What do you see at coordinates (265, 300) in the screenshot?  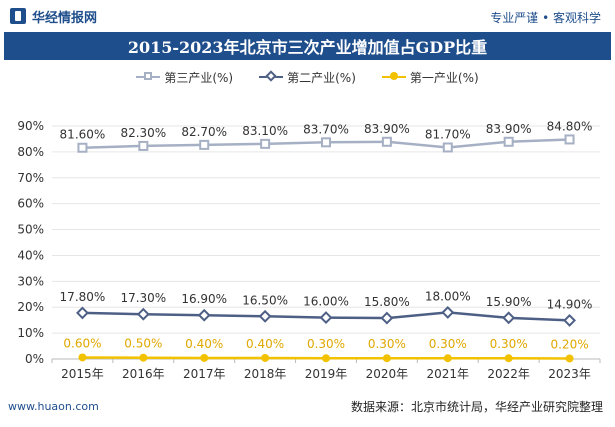 I see `data-label-secondary: 16.50%` at bounding box center [265, 300].